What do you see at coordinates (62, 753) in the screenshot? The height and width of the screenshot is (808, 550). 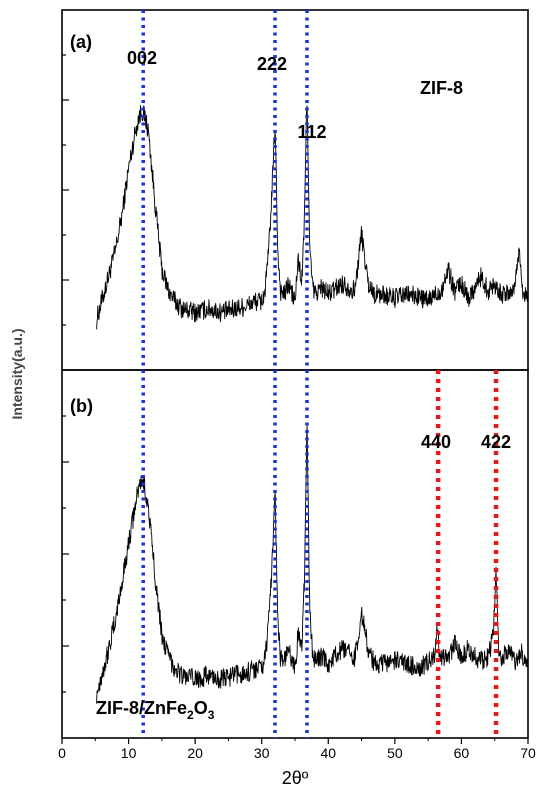 I see `x-tick-label: 0` at bounding box center [62, 753].